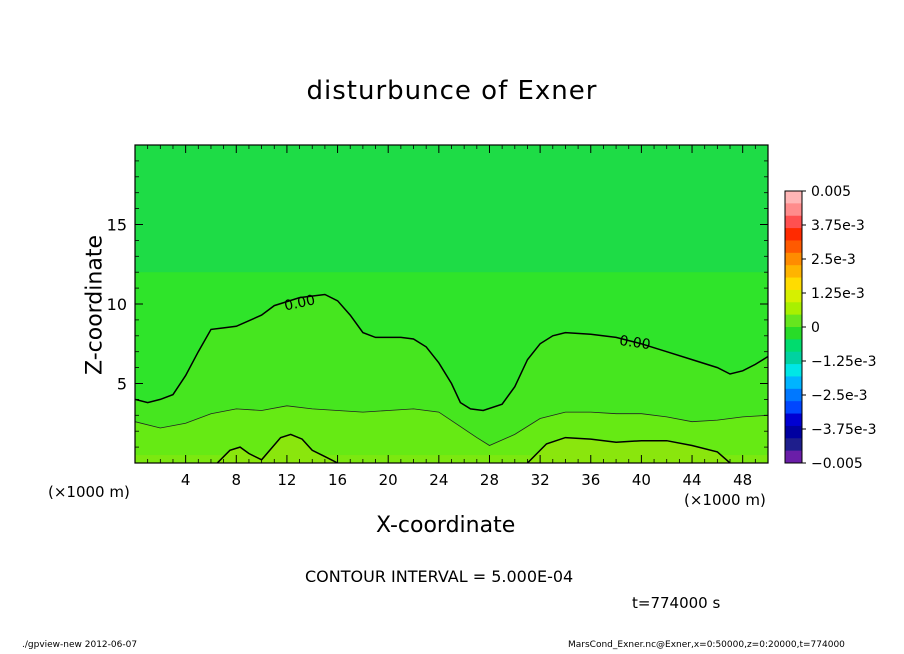 Image resolution: width=904 pixels, height=654 pixels. Describe the element at coordinates (838, 294) in the screenshot. I see `colorbar-tick-label: 1.25e-3` at that location.